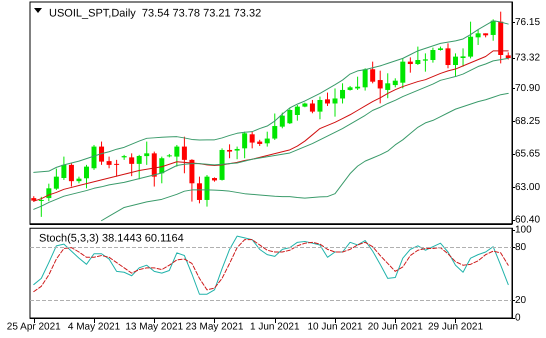 The height and width of the screenshot is (338, 546). Describe the element at coordinates (527, 187) in the screenshot. I see `y-tick-label: 63.00` at that location.